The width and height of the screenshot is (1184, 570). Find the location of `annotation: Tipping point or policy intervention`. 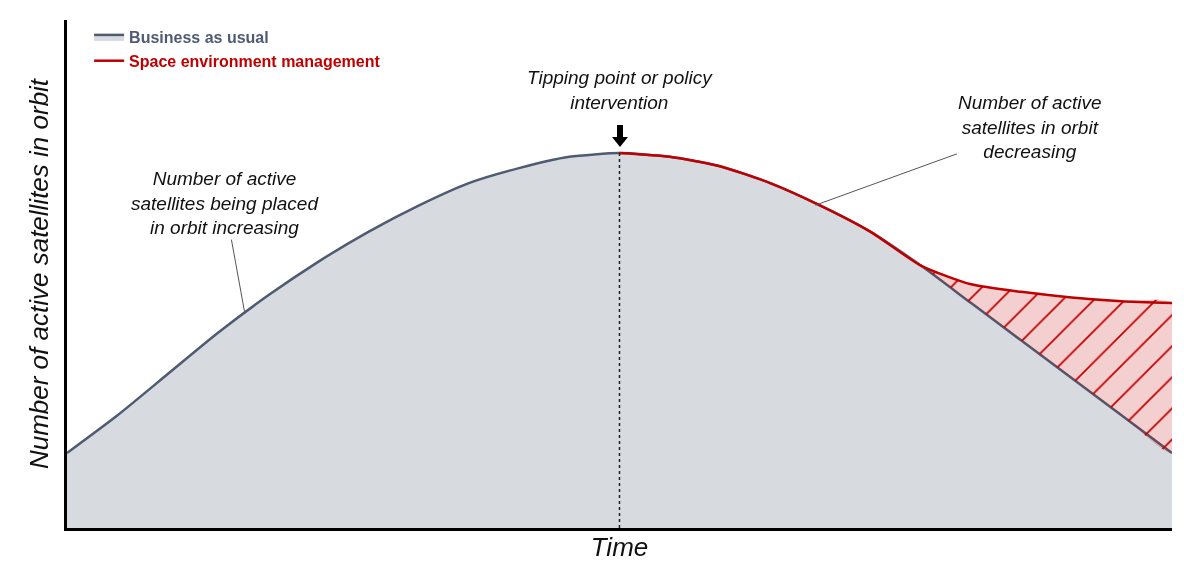

annotation: Tipping point or policy intervention is located at coordinates (620, 90).